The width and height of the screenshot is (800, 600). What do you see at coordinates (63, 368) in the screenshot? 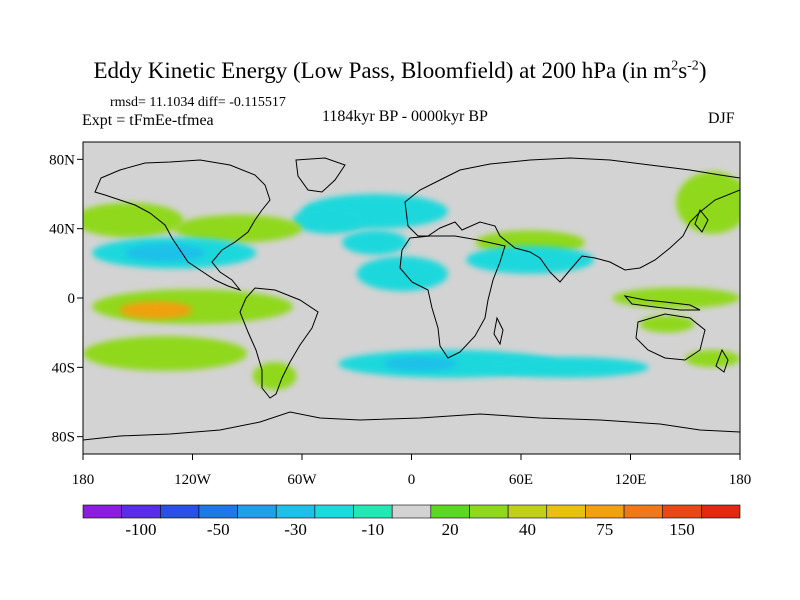
I see `y-tick-label: 40S` at bounding box center [63, 368].